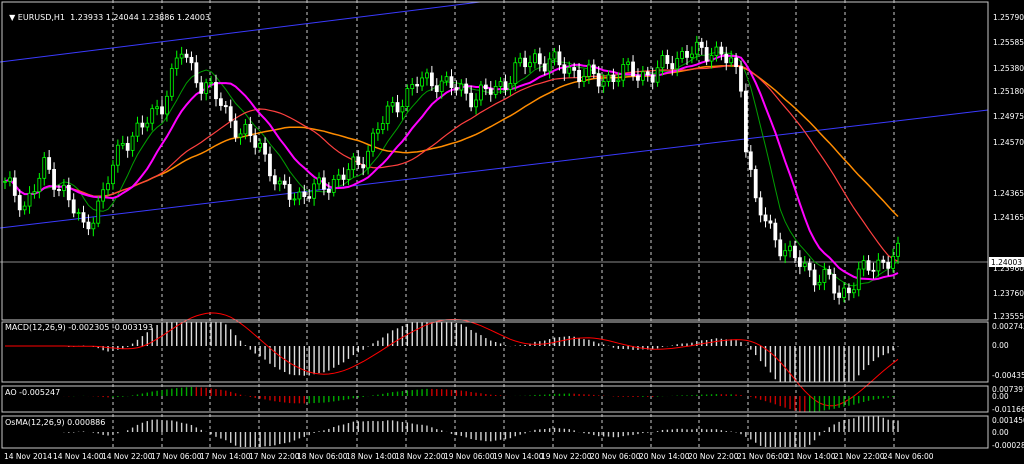 The image size is (1024, 464). I want to click on ao-label: AO -0.005247, so click(33, 392).